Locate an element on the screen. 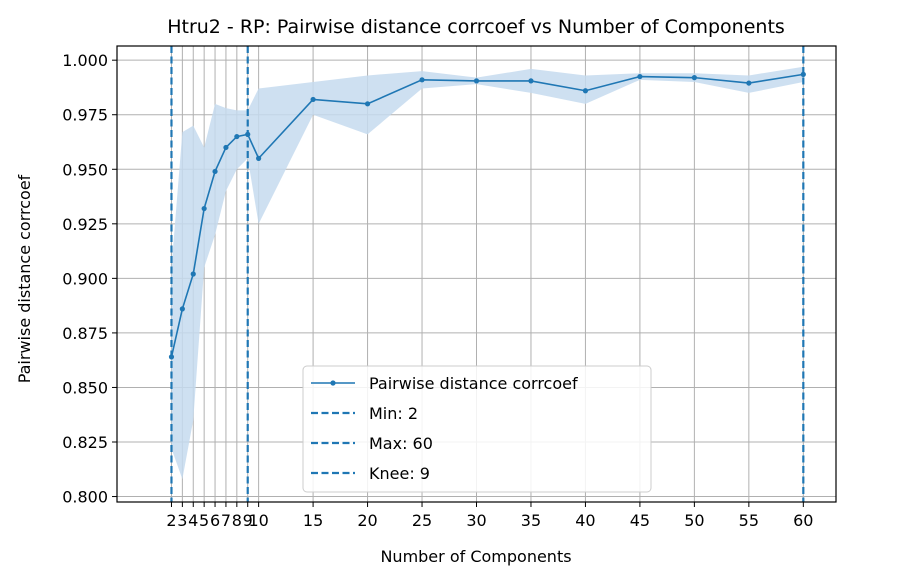  x-tick-label: 15 is located at coordinates (313, 520).